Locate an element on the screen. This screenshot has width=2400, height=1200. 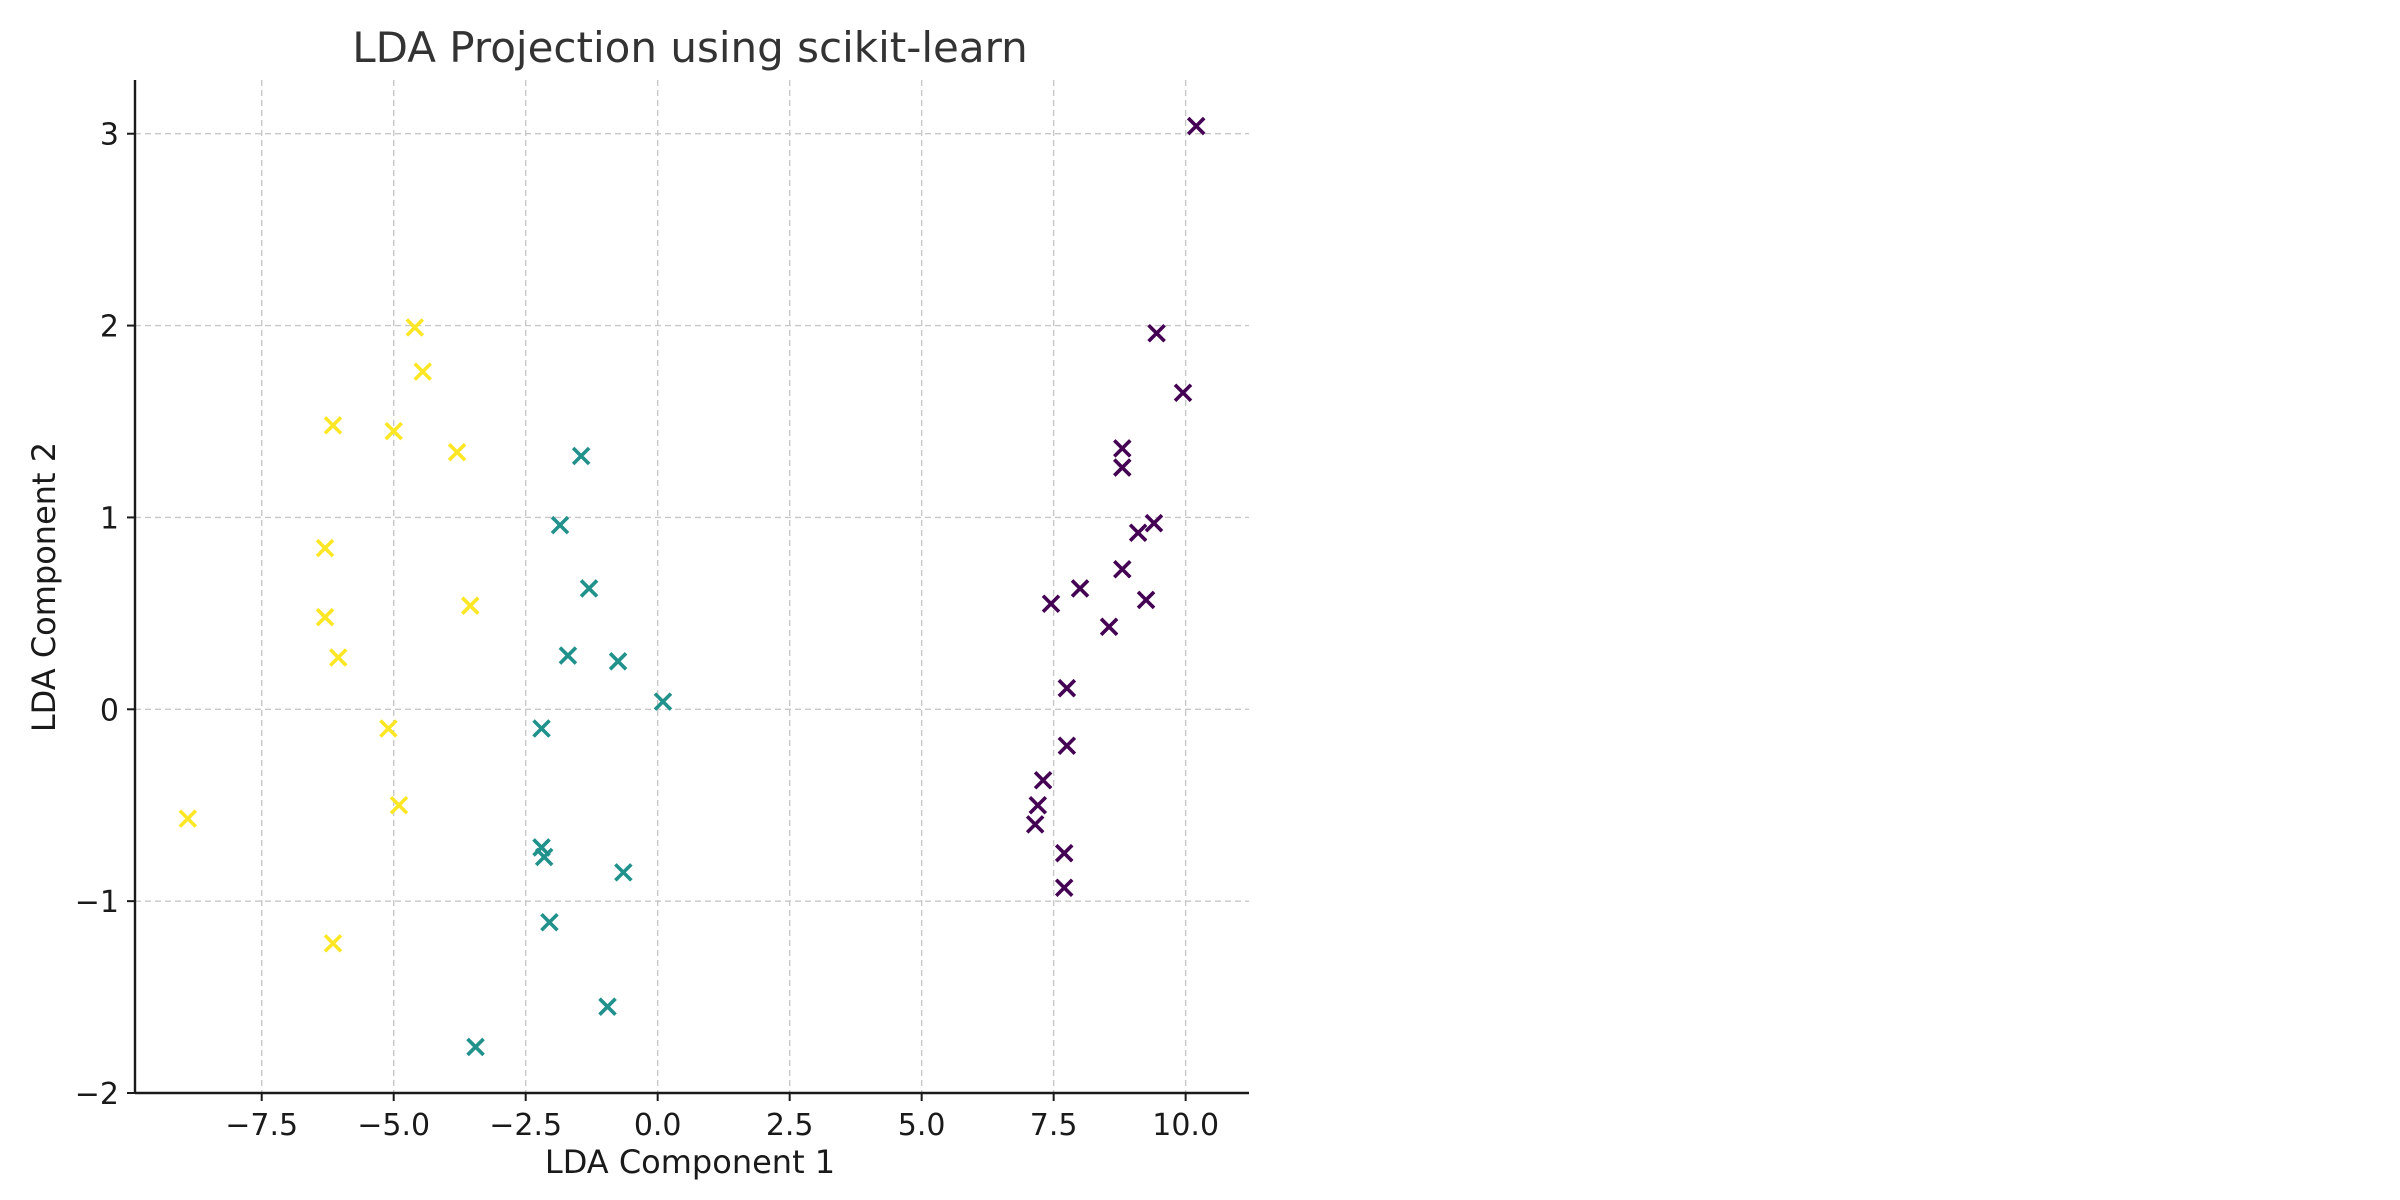
y-tick-label: 0 is located at coordinates (109, 710).